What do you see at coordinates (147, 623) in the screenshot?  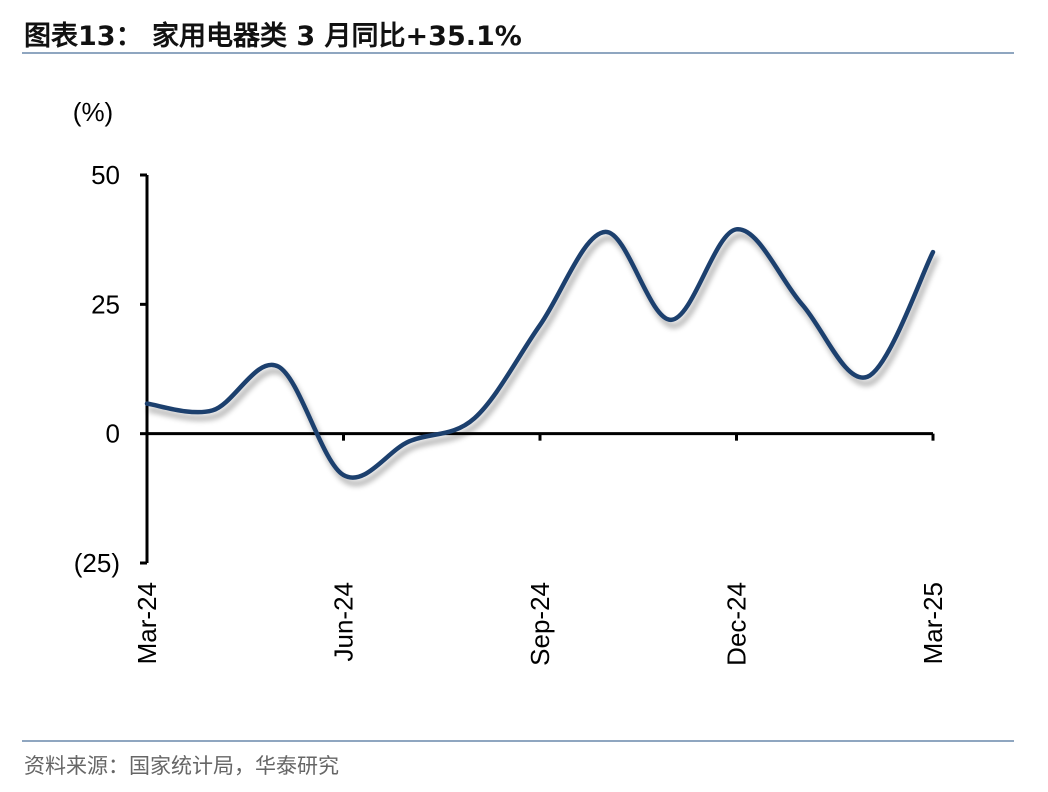 I see `x-tick-label: Mar-24` at bounding box center [147, 623].